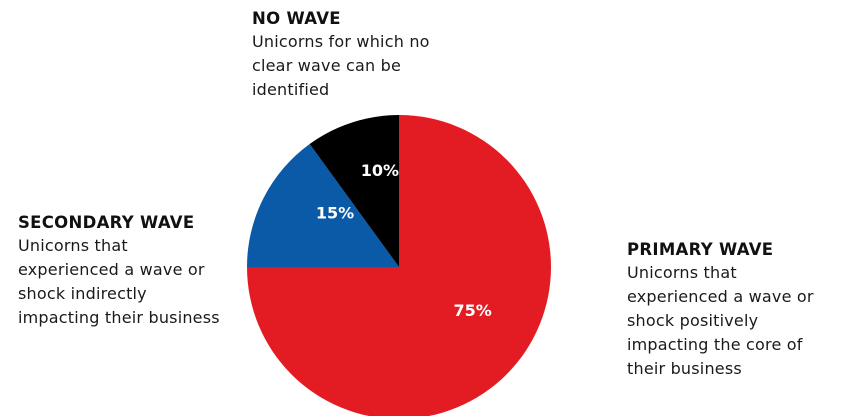  What do you see at coordinates (693, 320) in the screenshot?
I see `primary-wave-desc-line: shock positively` at bounding box center [693, 320].